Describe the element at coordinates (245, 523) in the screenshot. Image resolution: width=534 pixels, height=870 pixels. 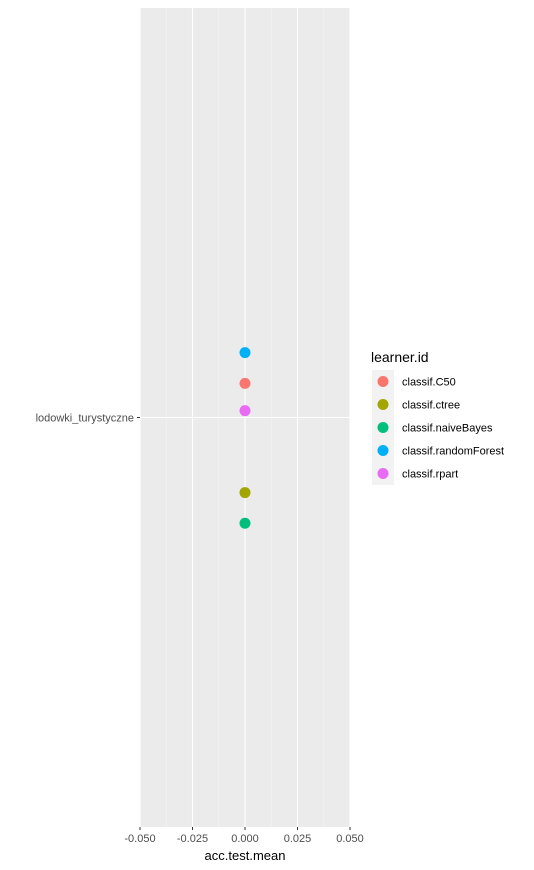
I see `point-classif-naiveBayes` at that location.